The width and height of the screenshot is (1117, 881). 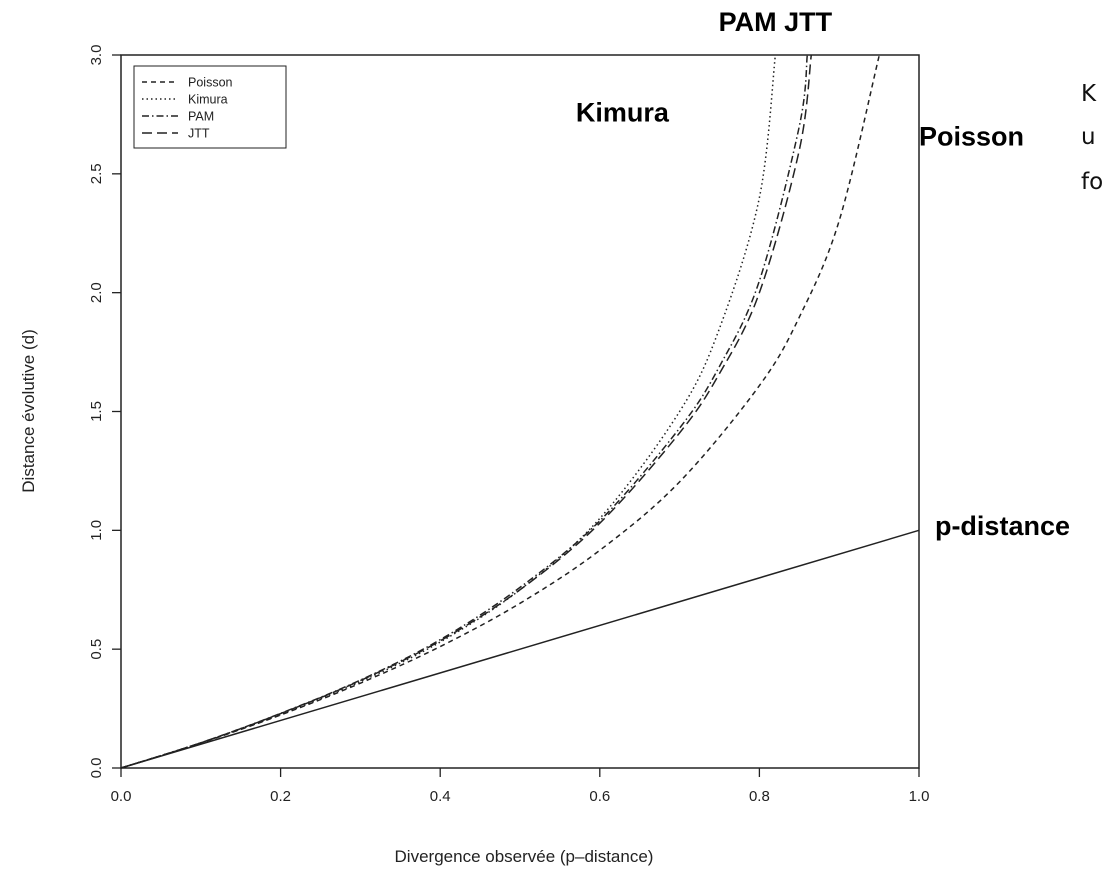 I want to click on y-axis-title: Distance évolutive (d), so click(x=28, y=410).